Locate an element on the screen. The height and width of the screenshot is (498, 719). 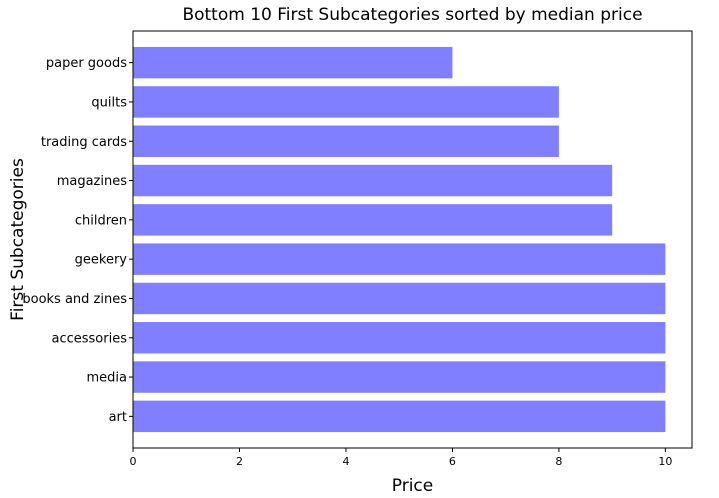
x-tick-label: 6 is located at coordinates (452, 461).